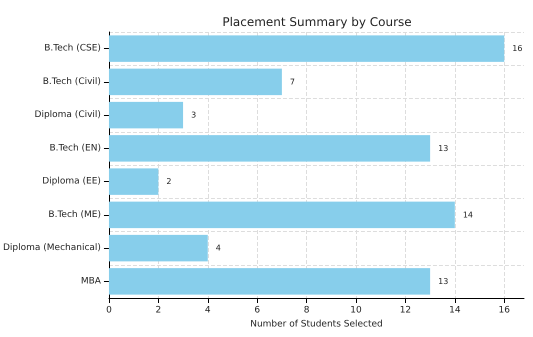 The width and height of the screenshot is (533, 337). I want to click on data-label: 7, so click(292, 81).